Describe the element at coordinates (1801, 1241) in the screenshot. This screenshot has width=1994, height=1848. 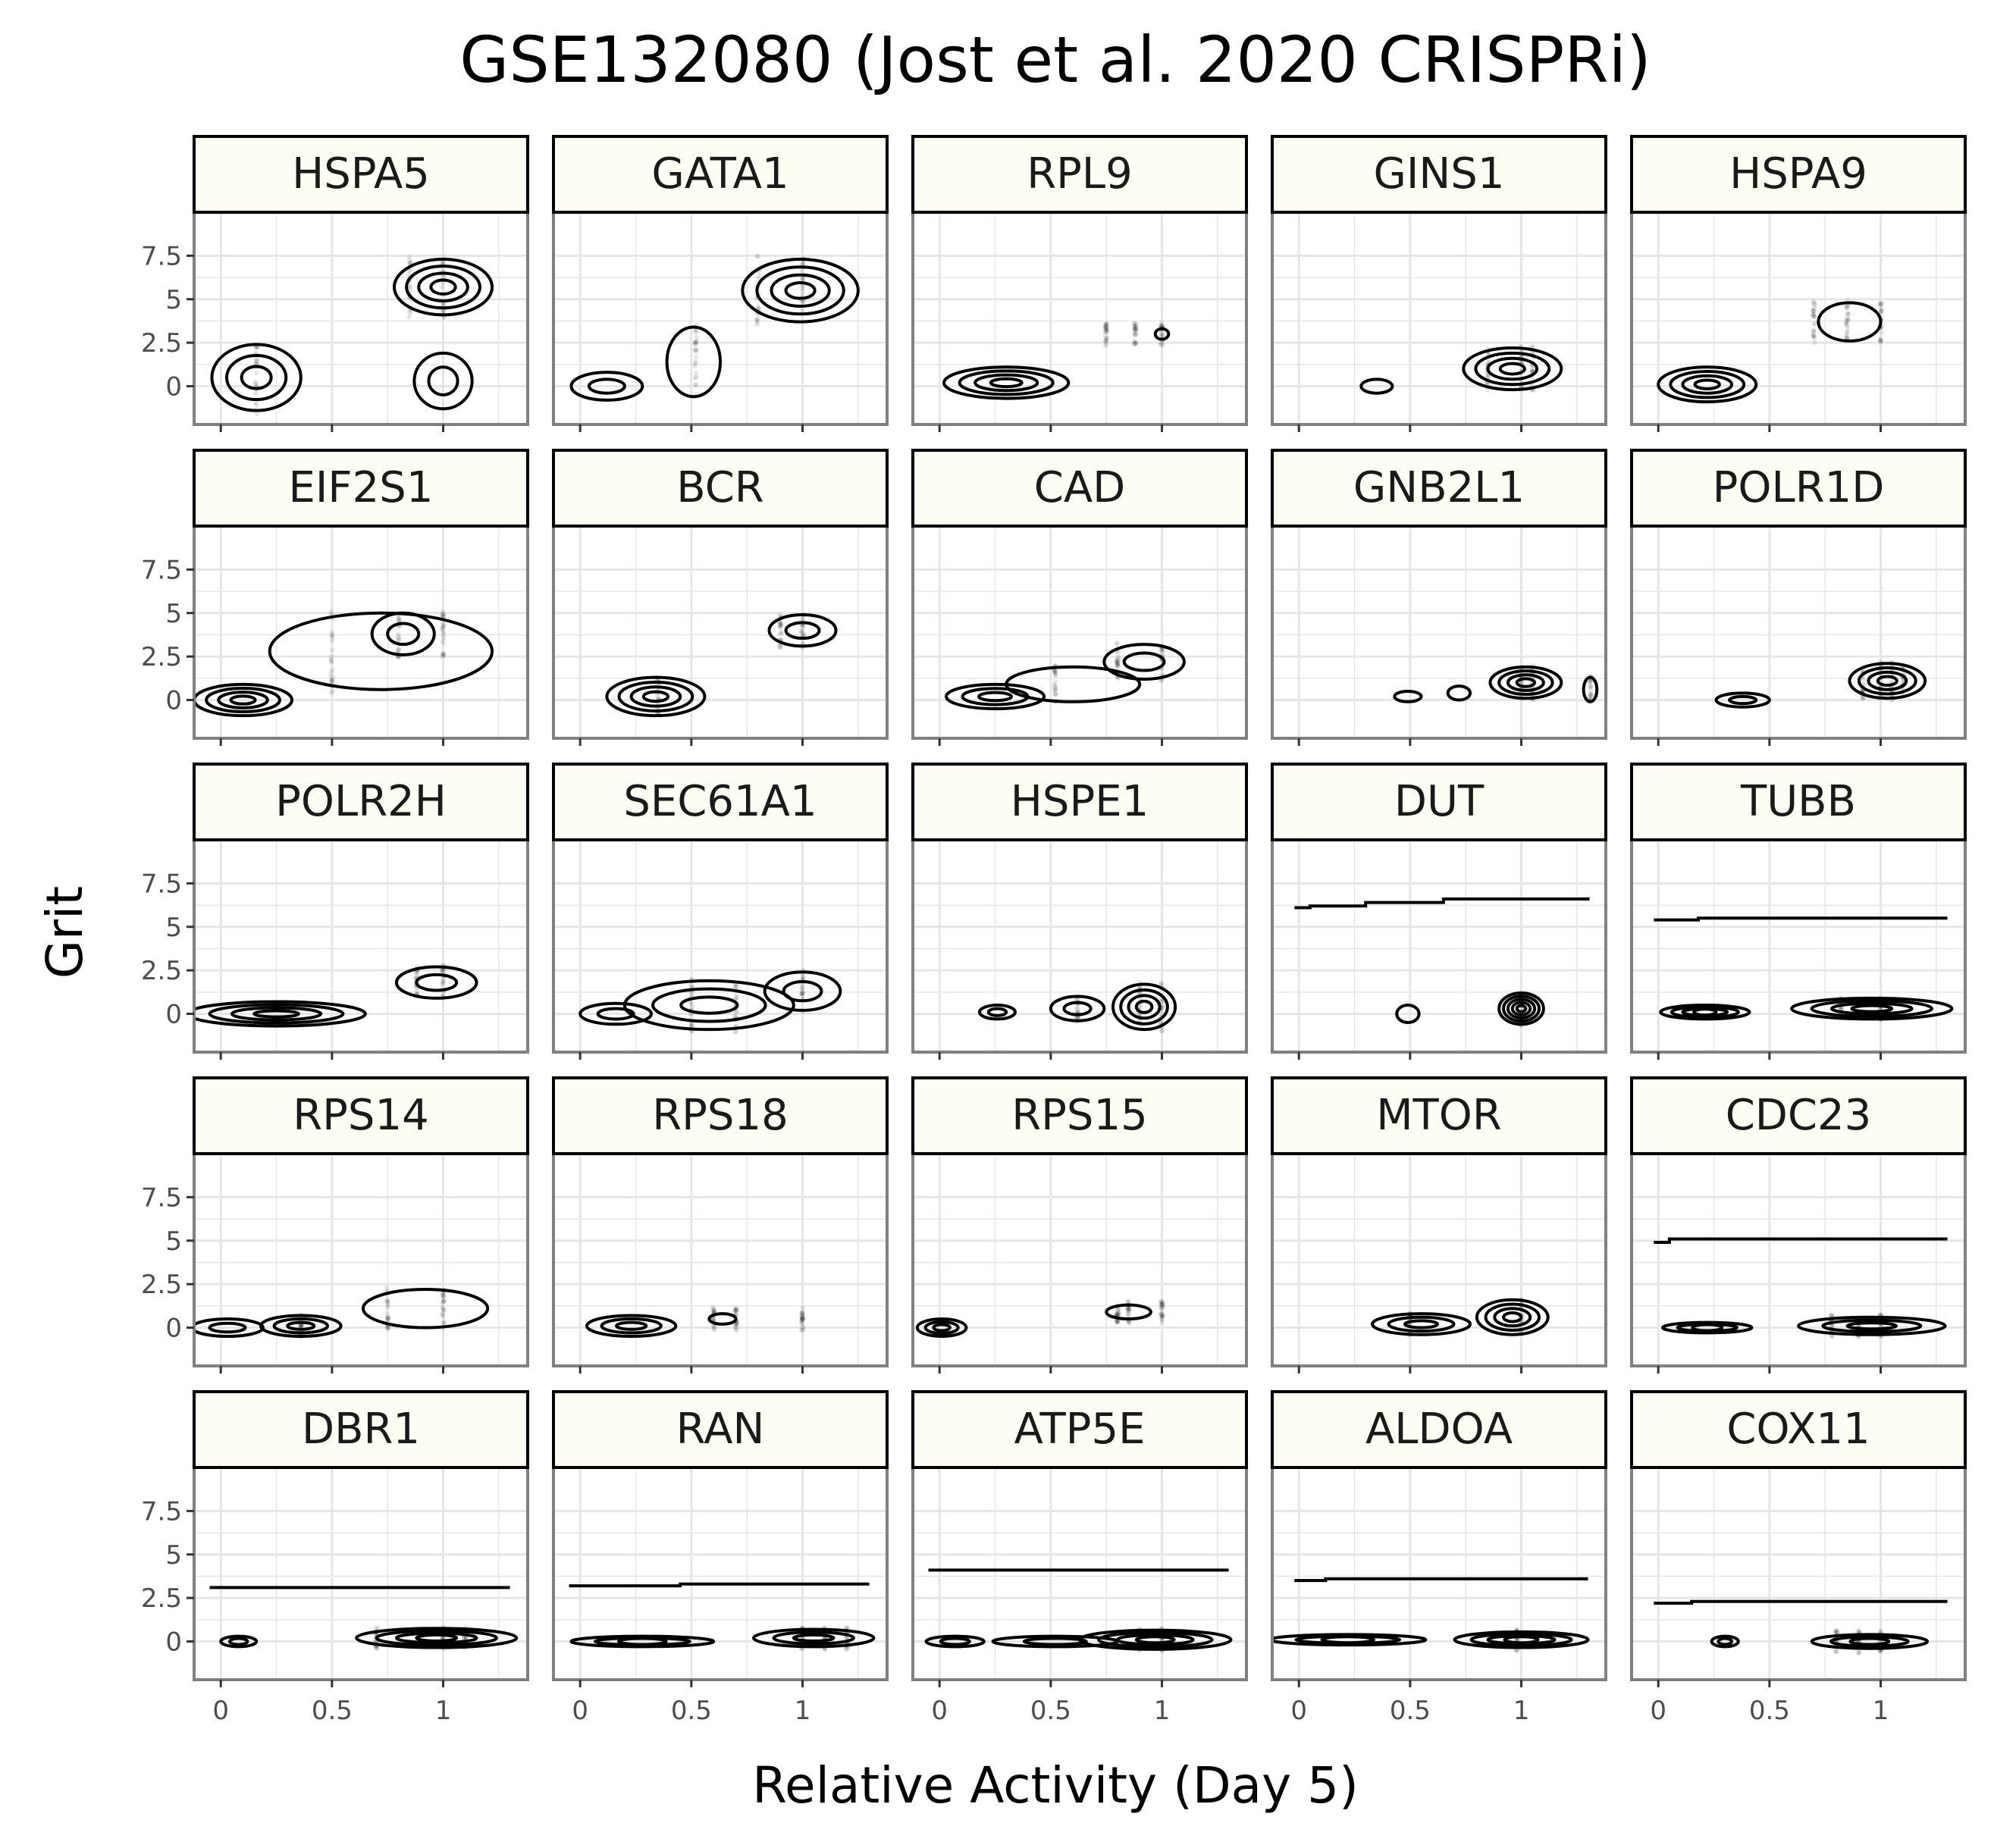
I see `density-ridge-line` at that location.